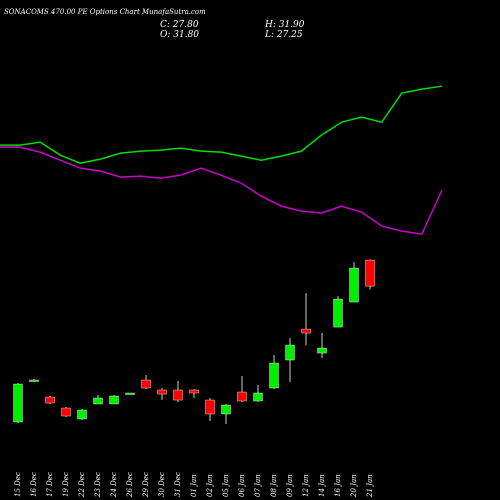 Image resolution: width=500 pixels, height=500 pixels. What do you see at coordinates (178, 484) in the screenshot?
I see `x-tick-label: 31 Dec` at bounding box center [178, 484].